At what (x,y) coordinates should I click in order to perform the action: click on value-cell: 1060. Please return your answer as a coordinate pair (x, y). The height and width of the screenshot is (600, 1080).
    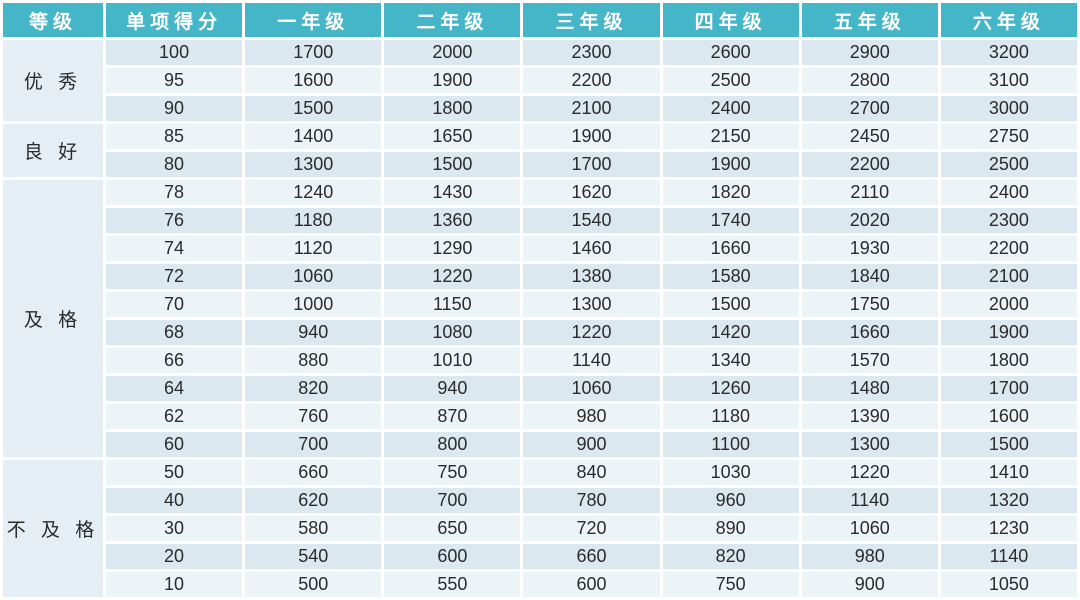
    Looking at the image, I should click on (869, 528).